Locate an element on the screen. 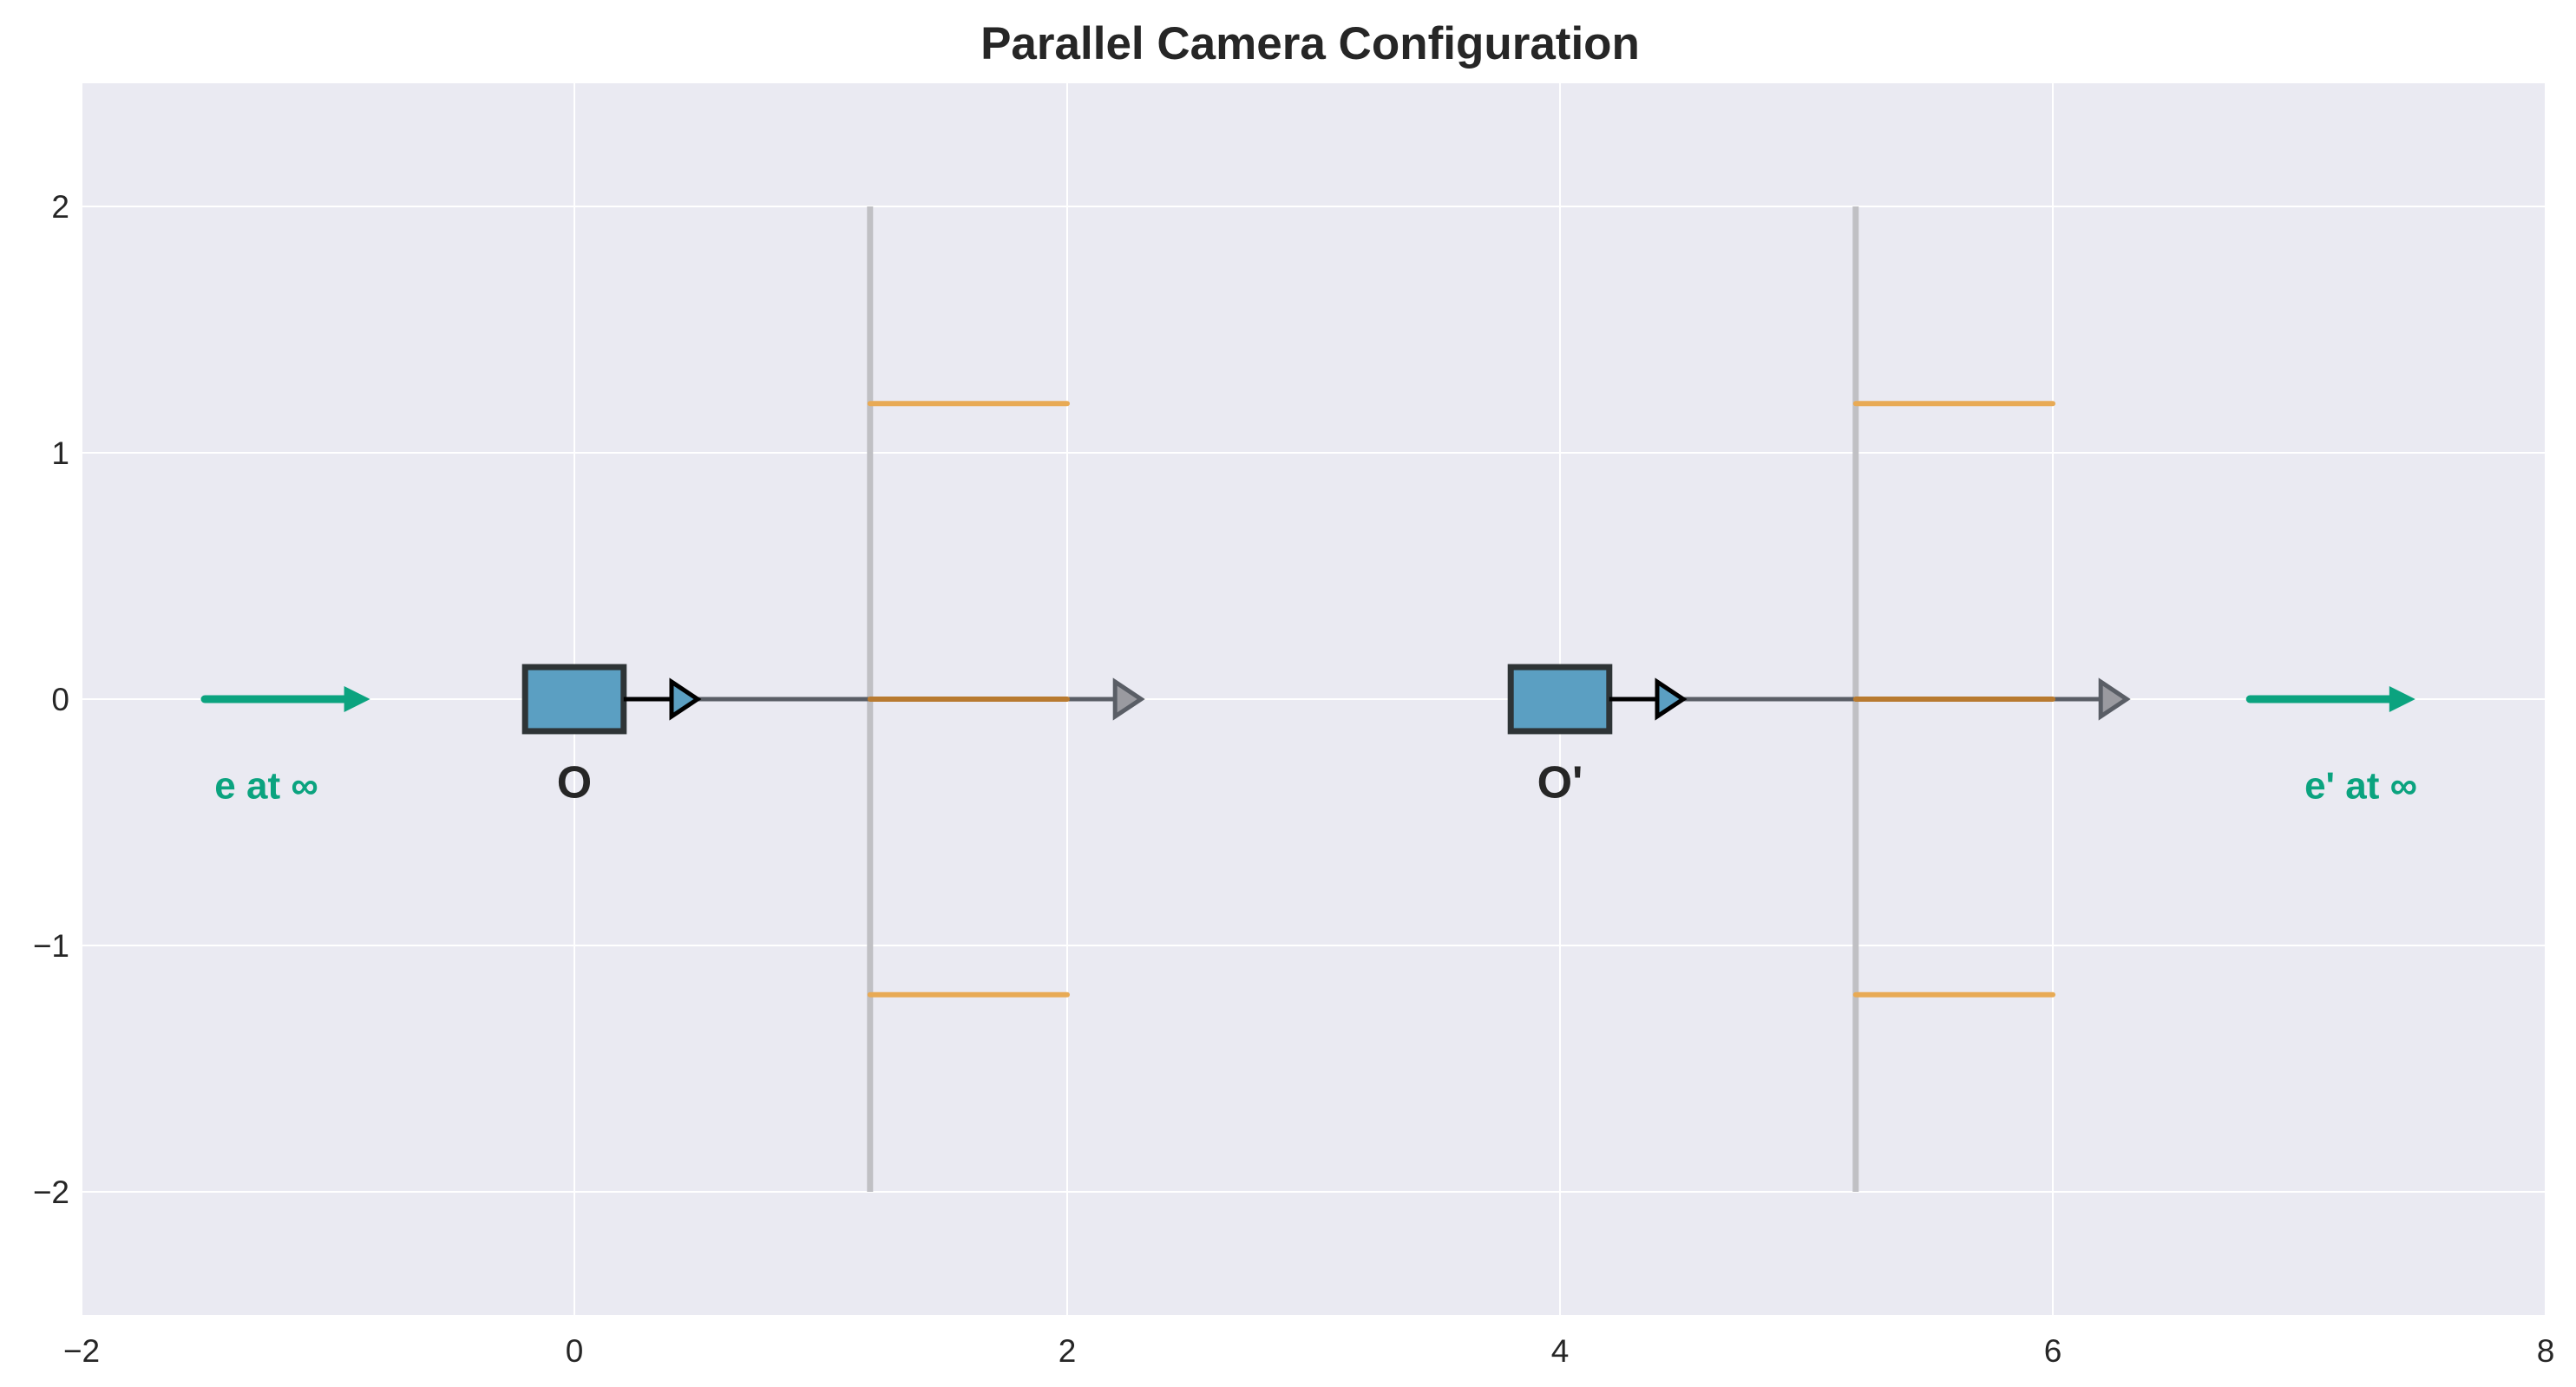  x-tick-label: 4 is located at coordinates (1560, 1351).